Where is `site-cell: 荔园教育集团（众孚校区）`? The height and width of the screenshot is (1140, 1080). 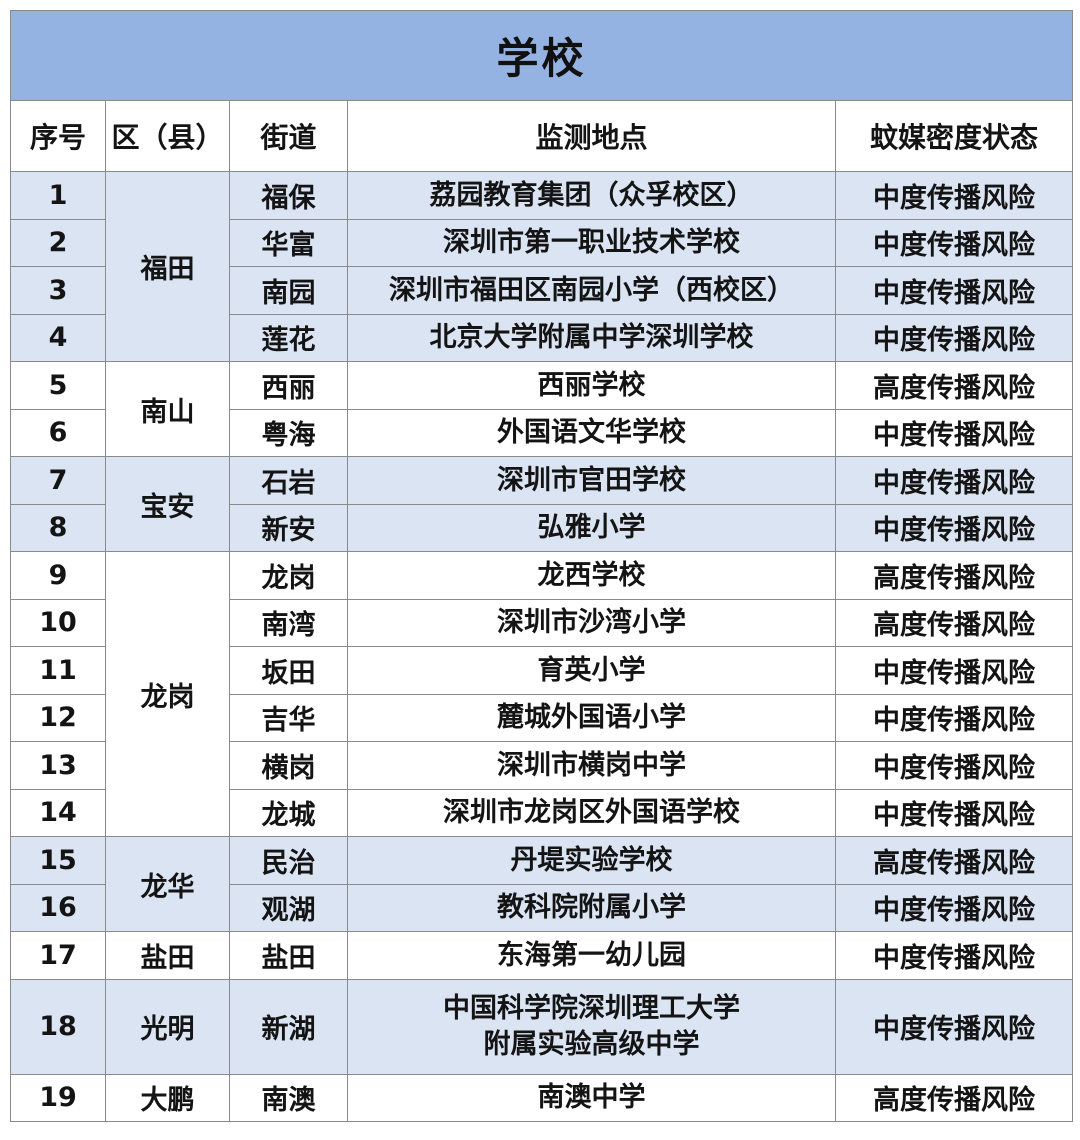 site-cell: 荔园教育集团（众孚校区） is located at coordinates (591, 195).